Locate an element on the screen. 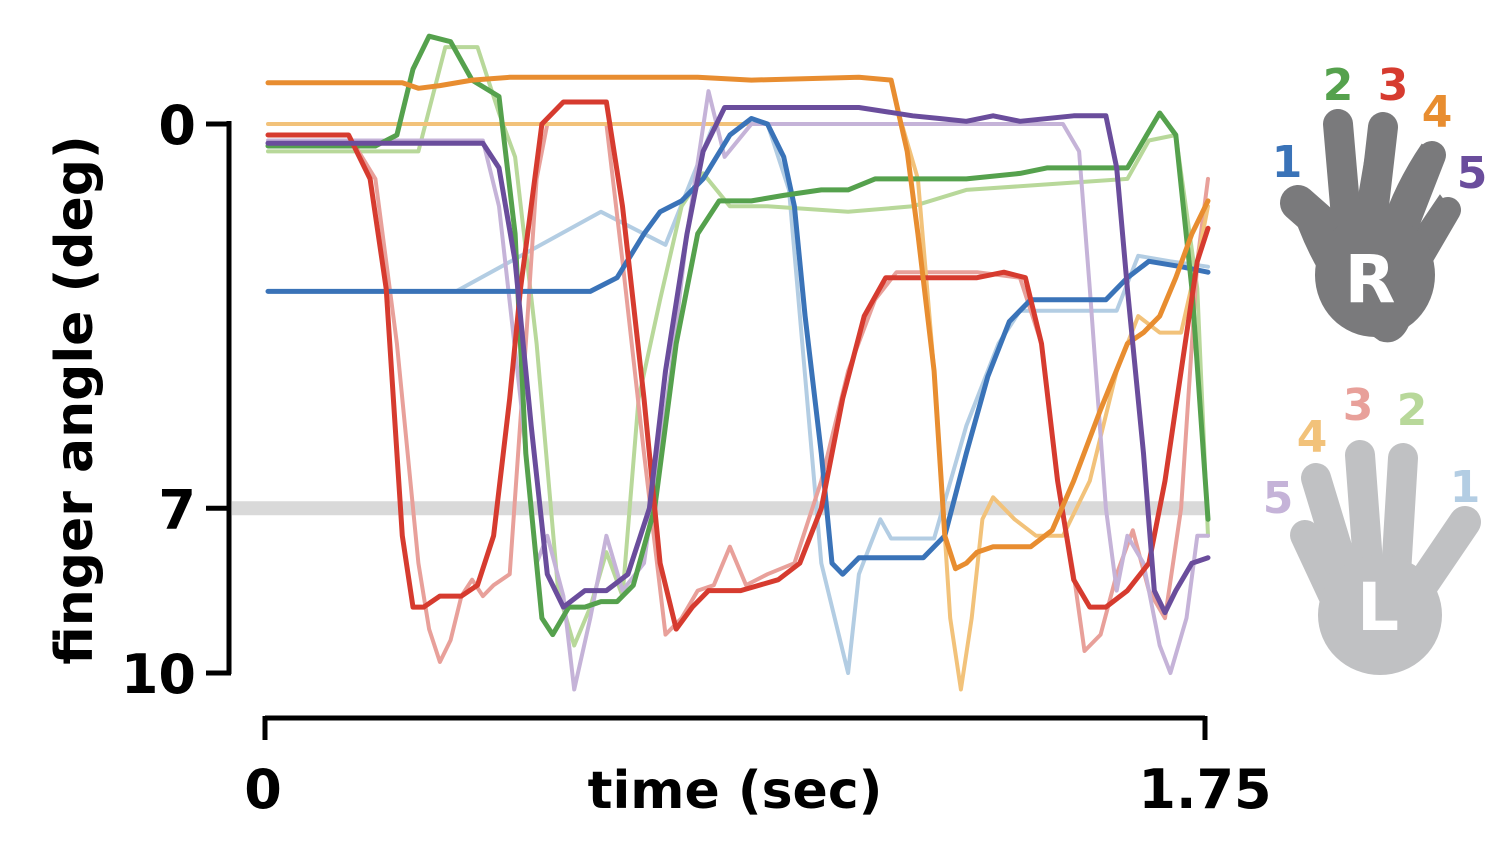 The image size is (1507, 845). y-axis-title: finger angle (deg) is located at coordinates (75, 400).